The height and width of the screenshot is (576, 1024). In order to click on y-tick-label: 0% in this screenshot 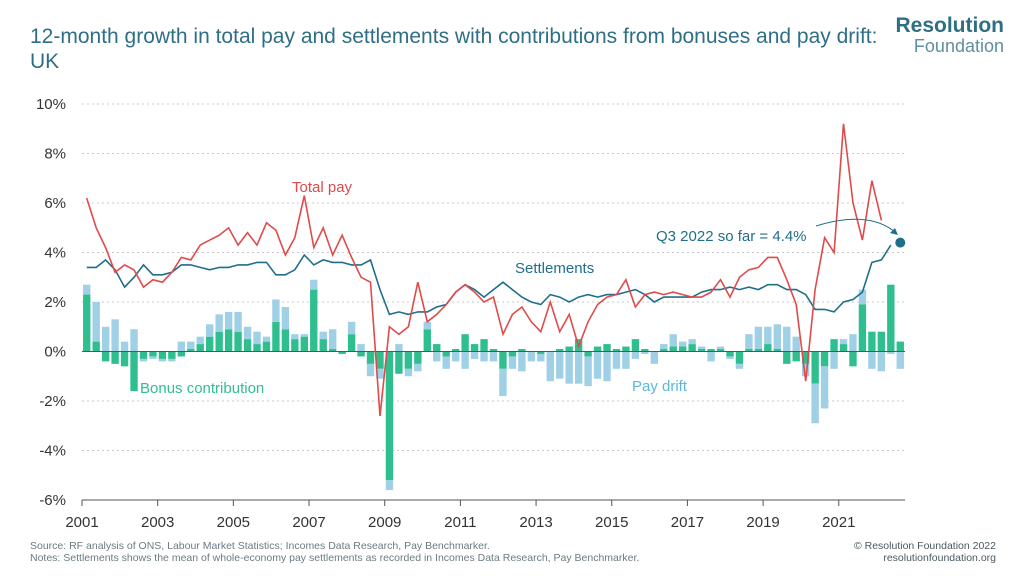, I will do `click(55, 352)`.